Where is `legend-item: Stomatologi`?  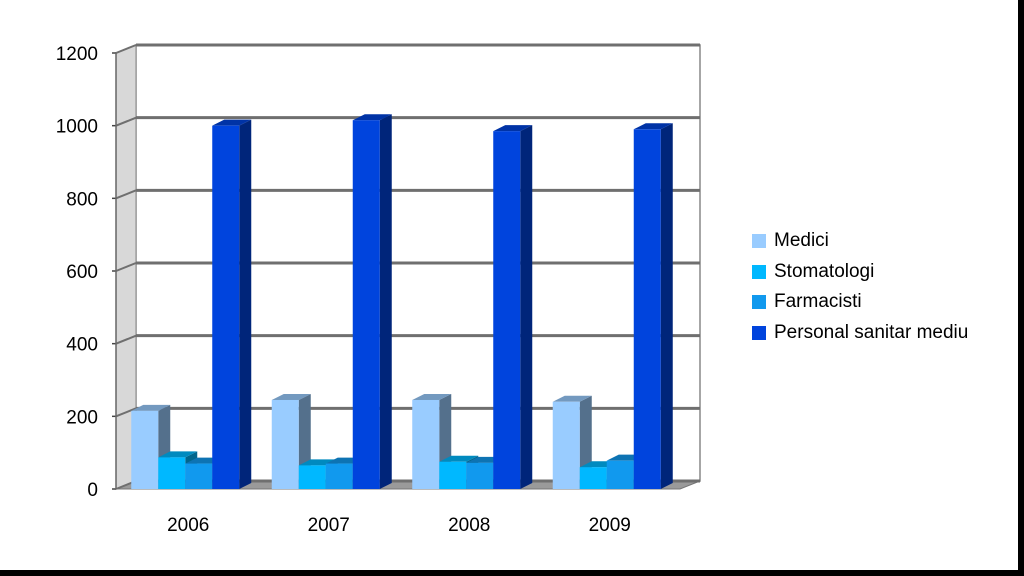 legend-item: Stomatologi is located at coordinates (860, 272).